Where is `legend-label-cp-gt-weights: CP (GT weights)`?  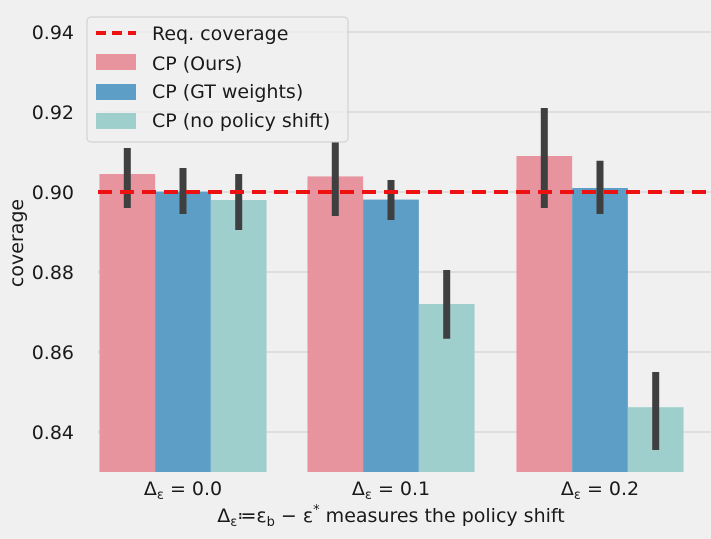 legend-label-cp-gt-weights: CP (GT weights) is located at coordinates (227, 92).